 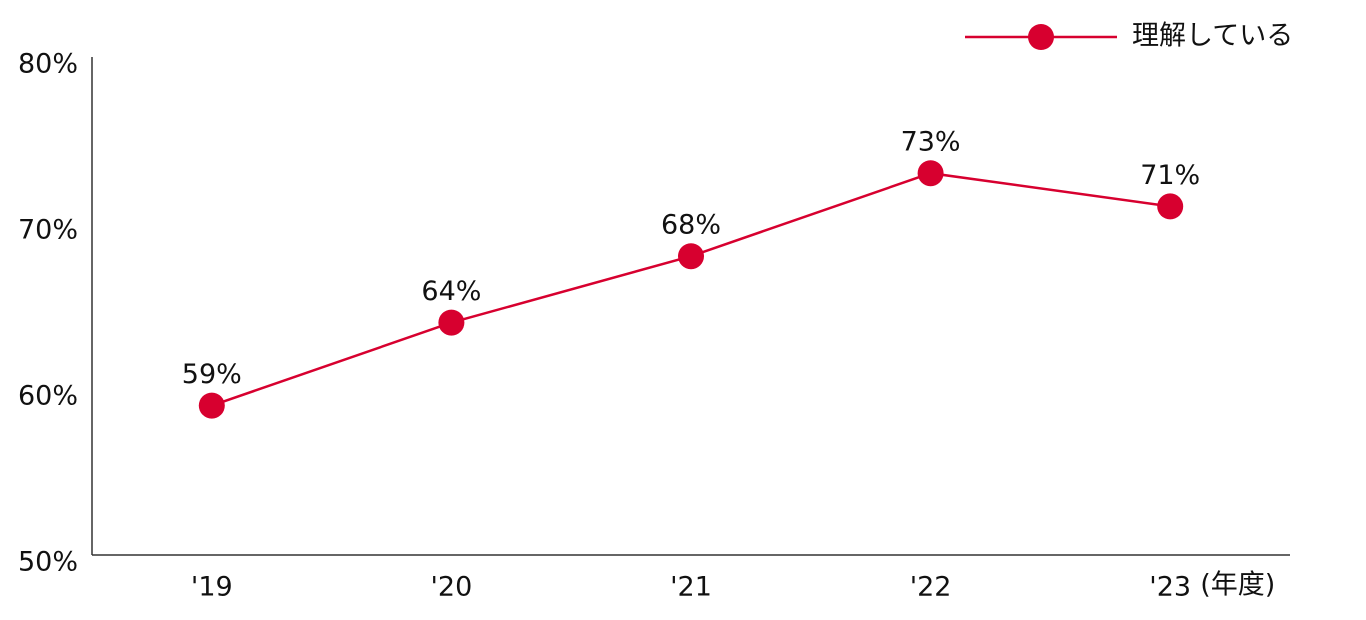 What do you see at coordinates (1212, 36) in the screenshot?
I see `legend-label: 理解している` at bounding box center [1212, 36].